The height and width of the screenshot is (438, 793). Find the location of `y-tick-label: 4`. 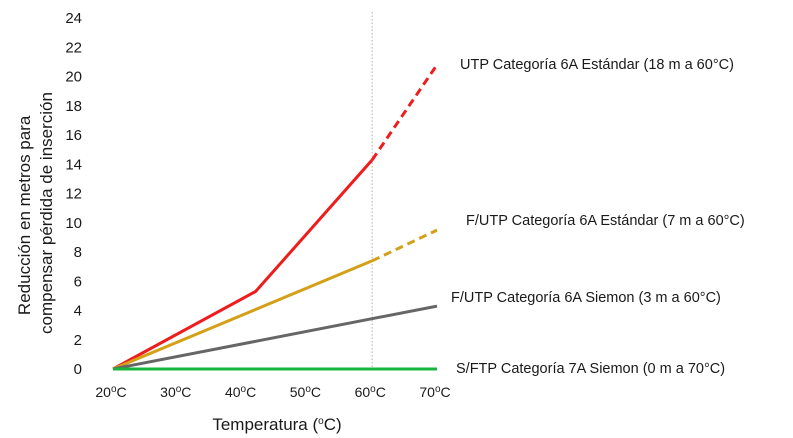

y-tick-label: 4 is located at coordinates (78, 311).